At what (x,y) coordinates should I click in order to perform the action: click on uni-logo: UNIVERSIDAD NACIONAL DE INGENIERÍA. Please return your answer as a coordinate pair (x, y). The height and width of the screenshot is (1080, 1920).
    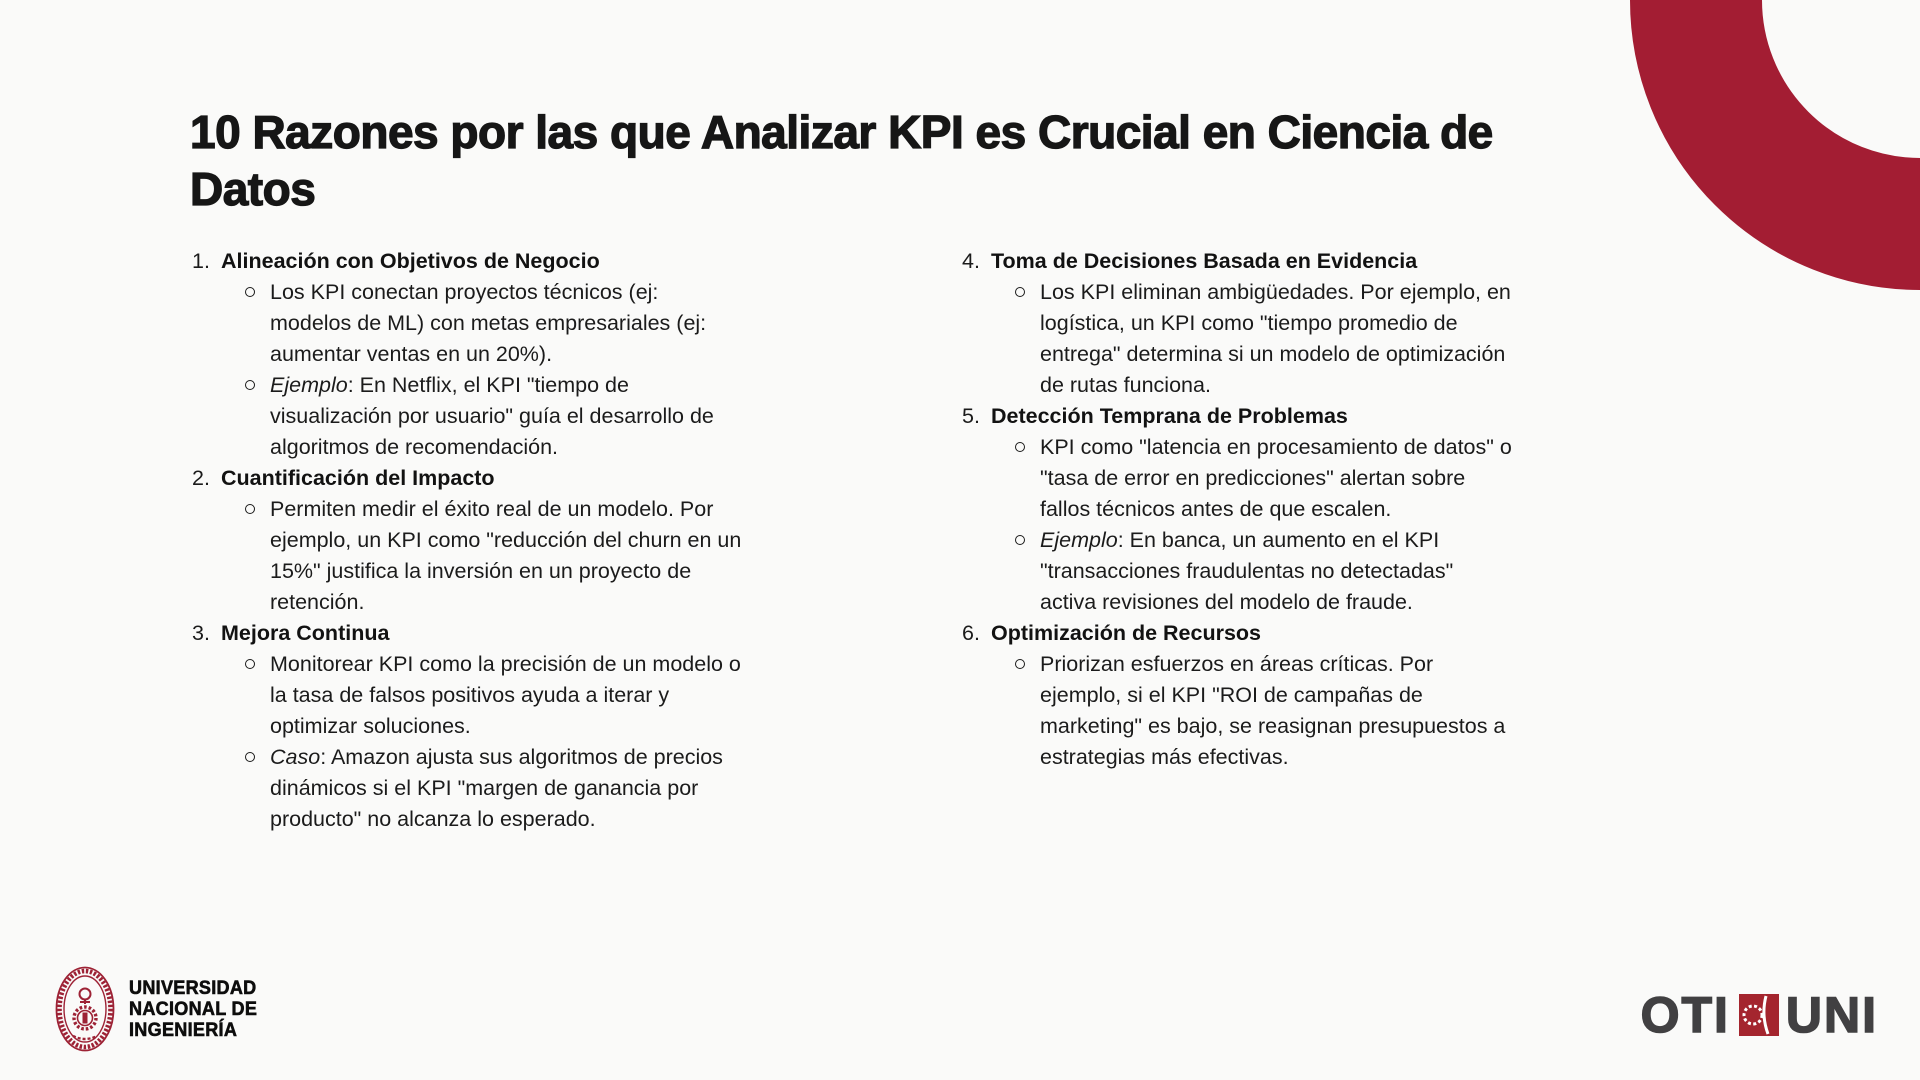
    Looking at the image, I should click on (159, 1009).